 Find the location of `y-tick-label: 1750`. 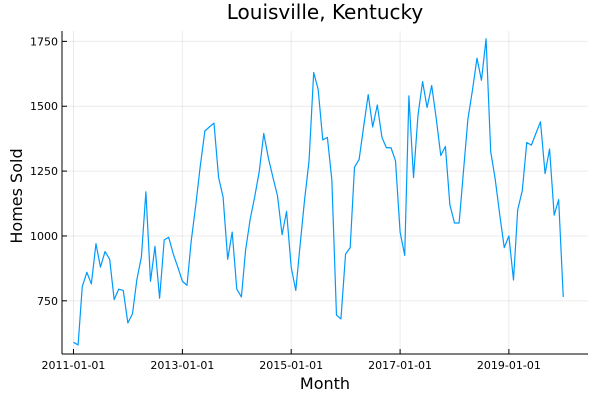

y-tick-label: 1750 is located at coordinates (44, 41).